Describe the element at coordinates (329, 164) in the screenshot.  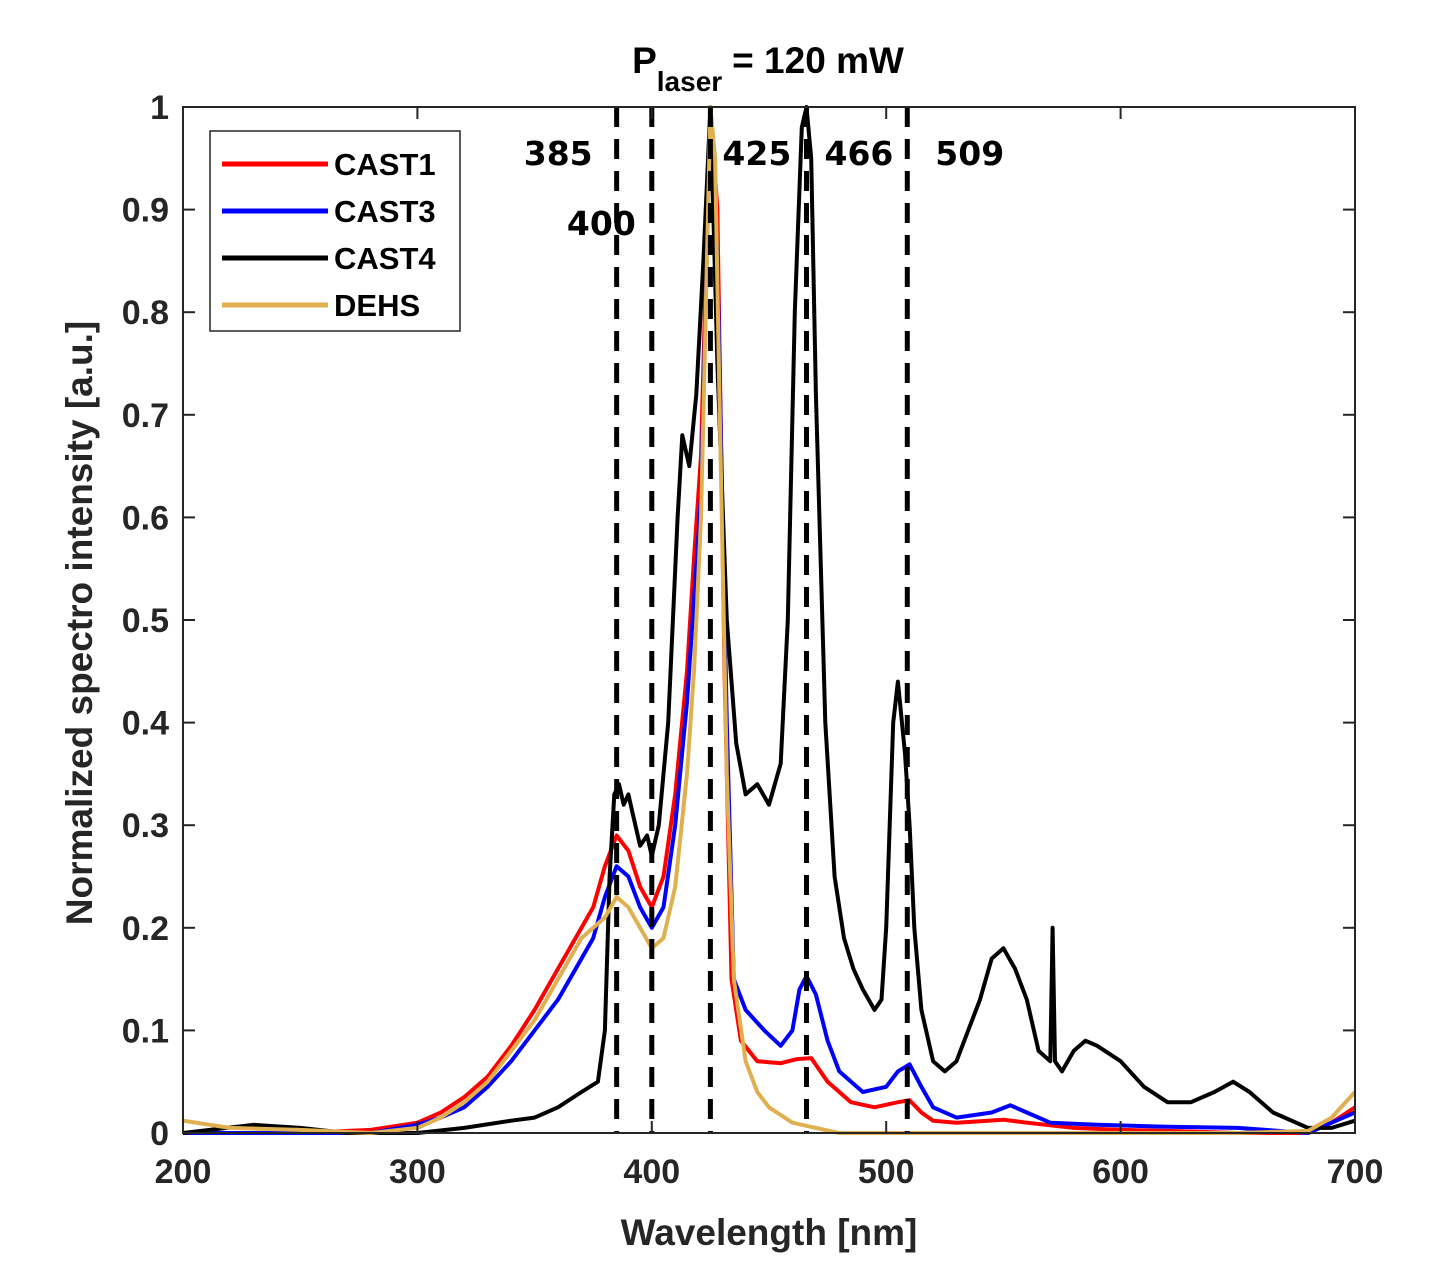
I see `legend-item-cast1: CAST1` at that location.